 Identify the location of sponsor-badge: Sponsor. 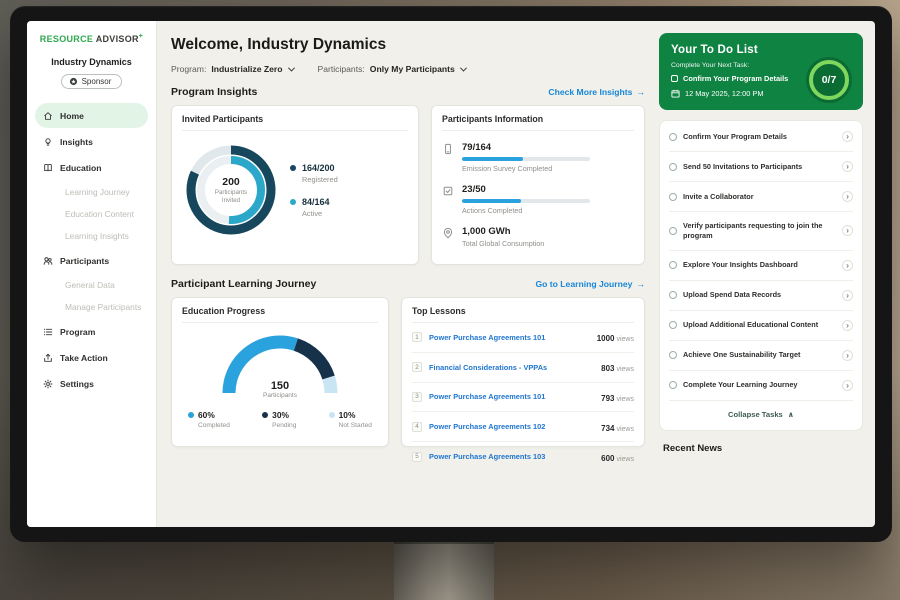
(91, 81).